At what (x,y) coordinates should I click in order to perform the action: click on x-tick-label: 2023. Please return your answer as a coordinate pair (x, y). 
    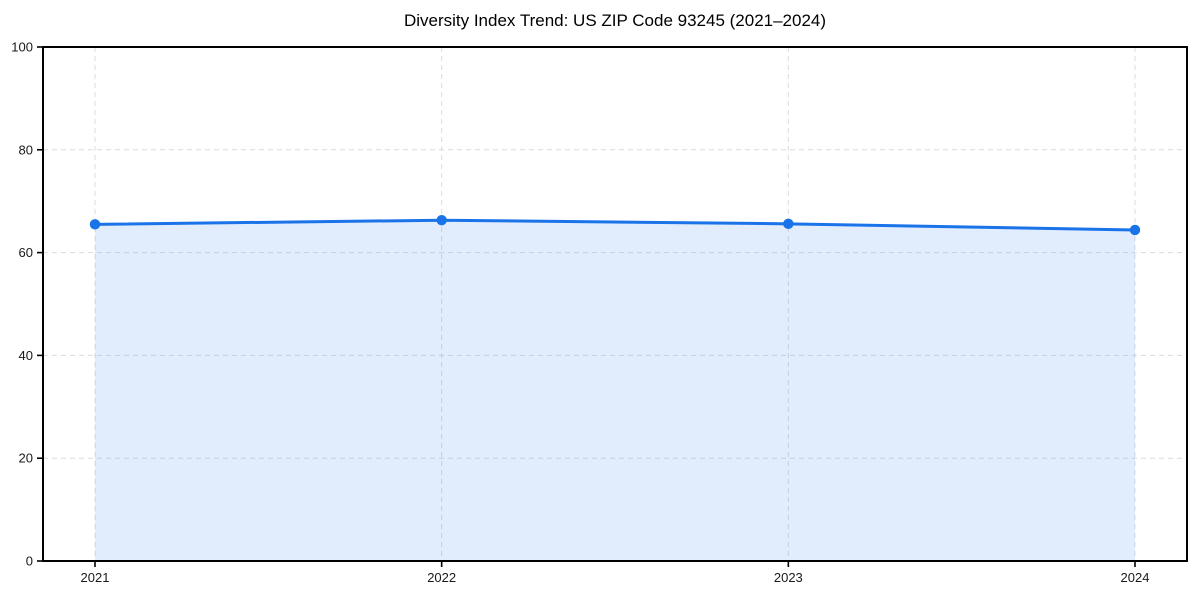
    Looking at the image, I should click on (788, 577).